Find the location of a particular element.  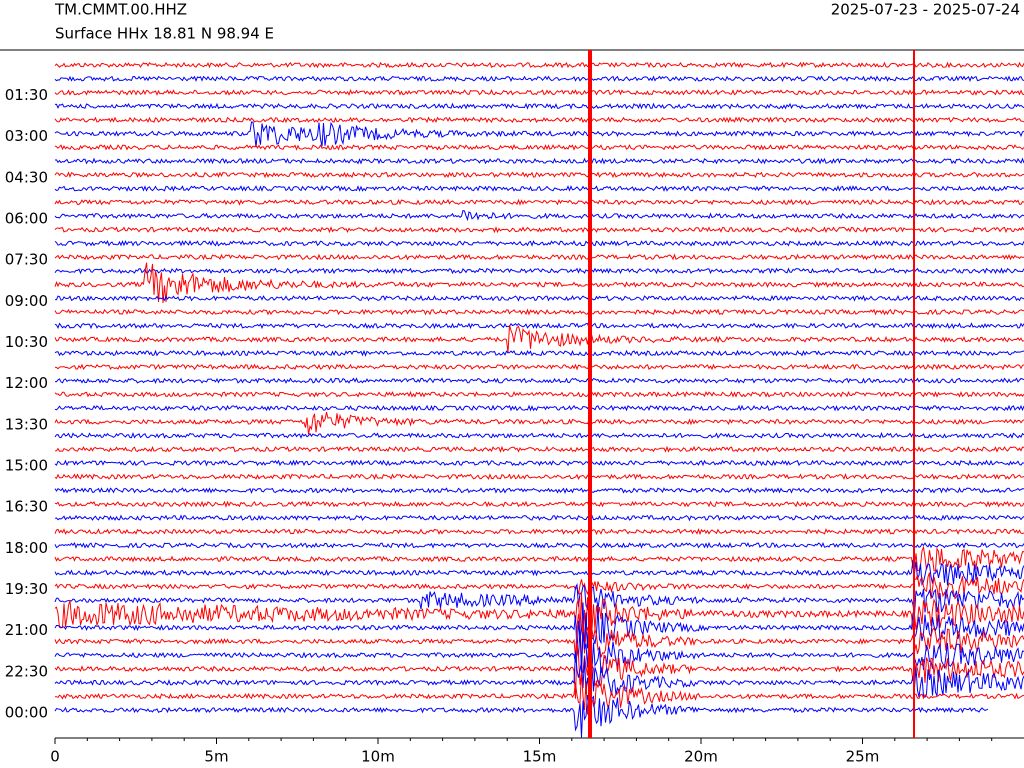

x-tick-label: 5m is located at coordinates (216, 757).